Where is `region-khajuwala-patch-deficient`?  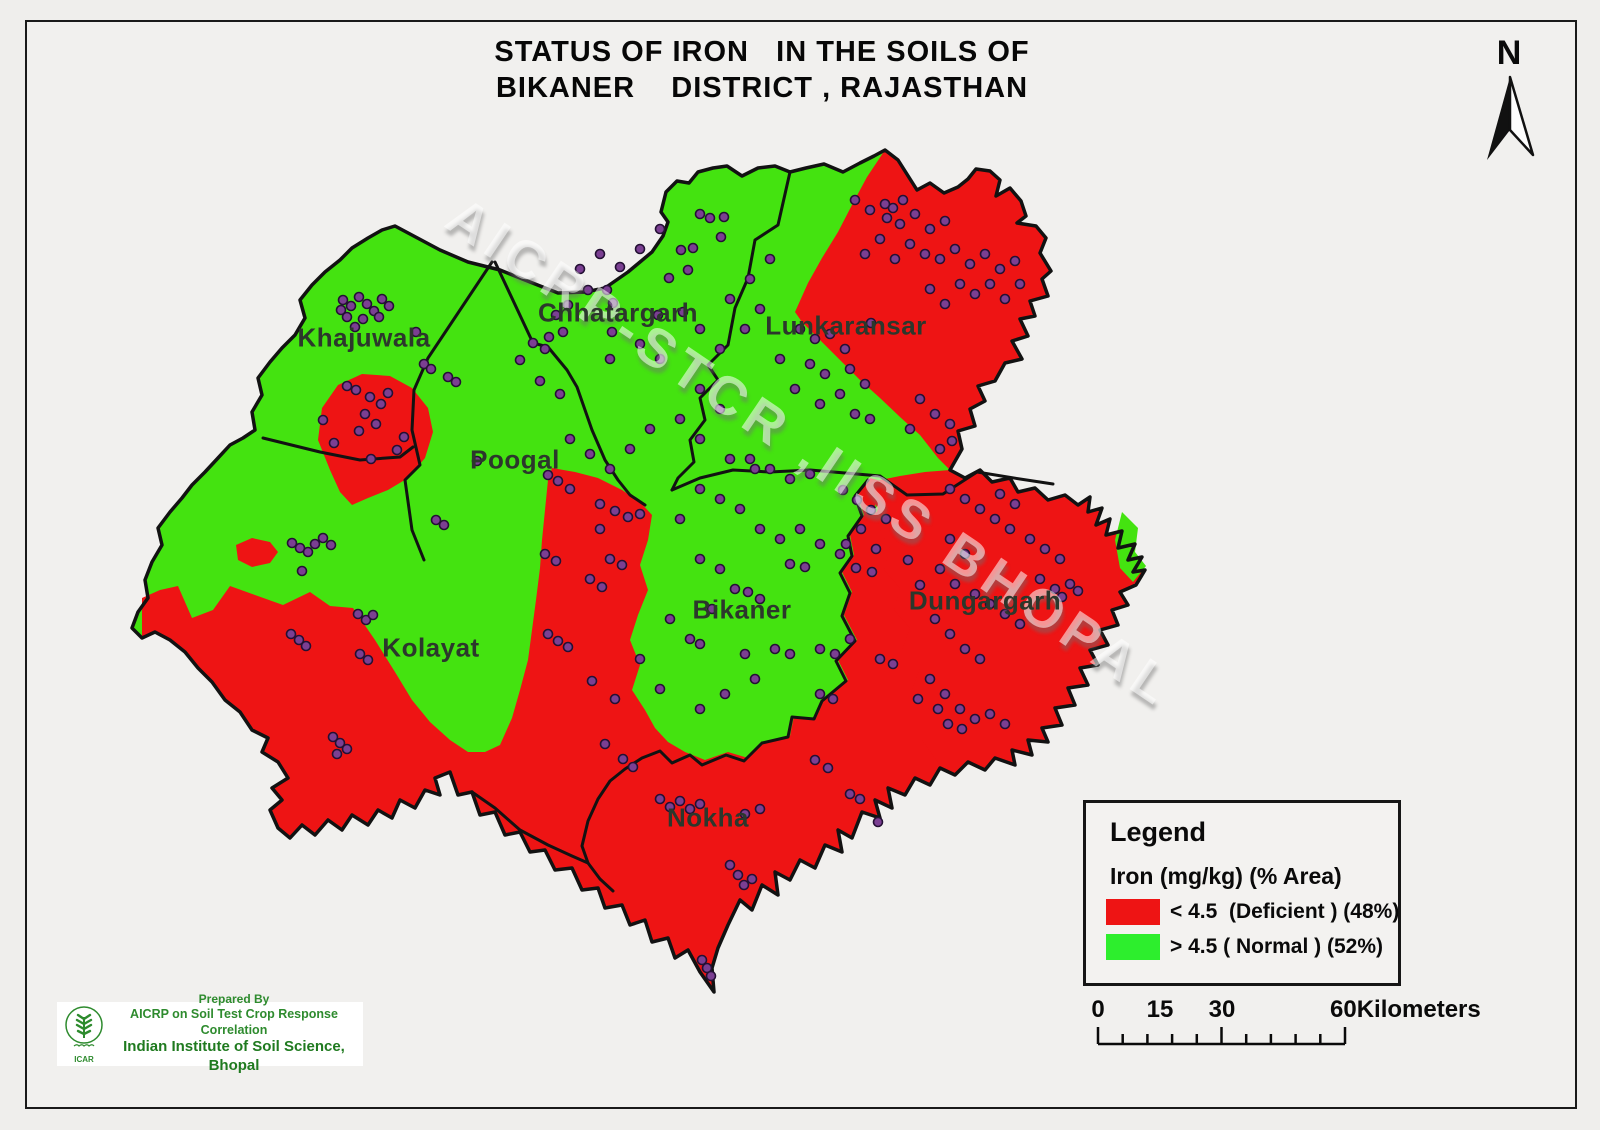
region-khajuwala-patch-deficient is located at coordinates (375, 439).